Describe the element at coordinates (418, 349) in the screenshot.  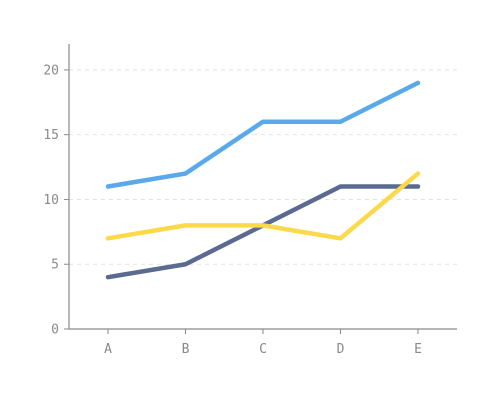
I see `x-tick-label: E` at that location.